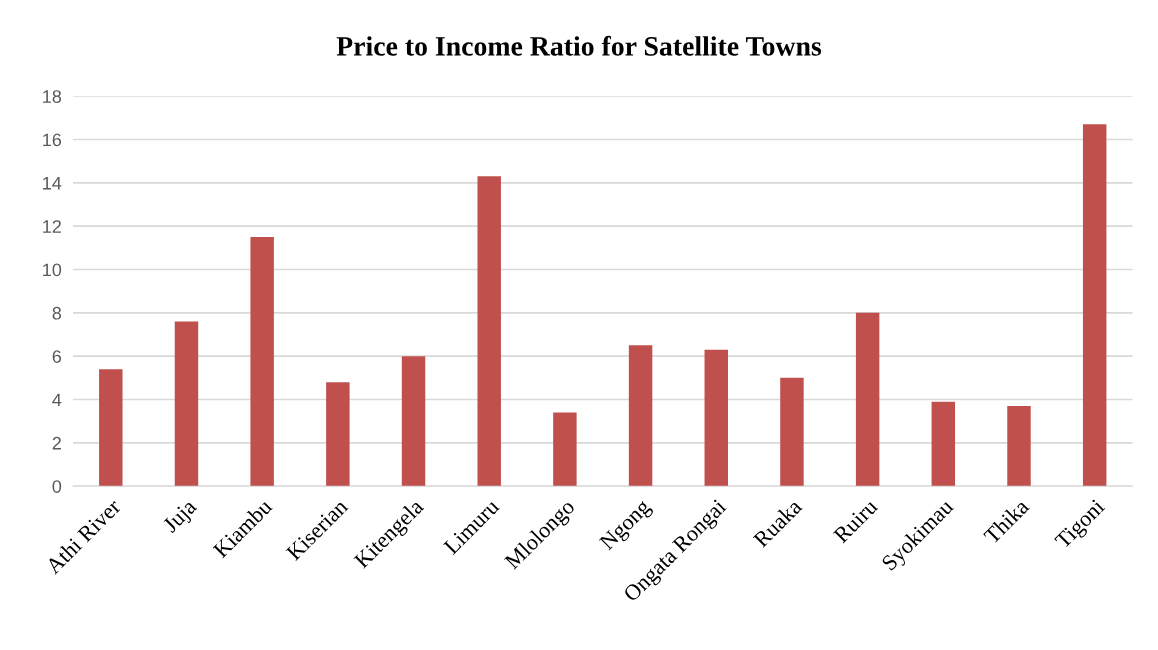  Describe the element at coordinates (52, 96) in the screenshot. I see `y-tick-label: 18` at that location.